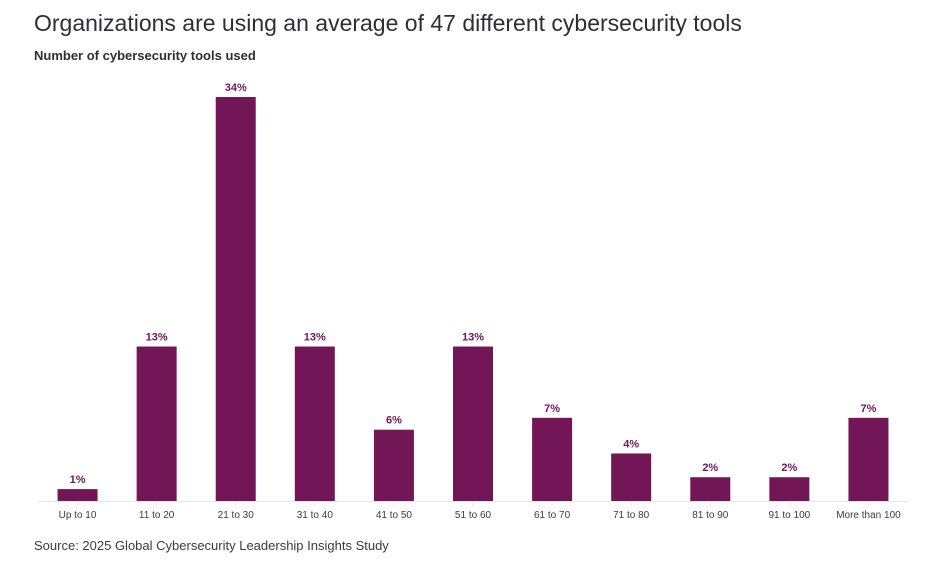  What do you see at coordinates (145, 55) in the screenshot?
I see `chart-subtitle: Number of cybersecurity tools used` at bounding box center [145, 55].